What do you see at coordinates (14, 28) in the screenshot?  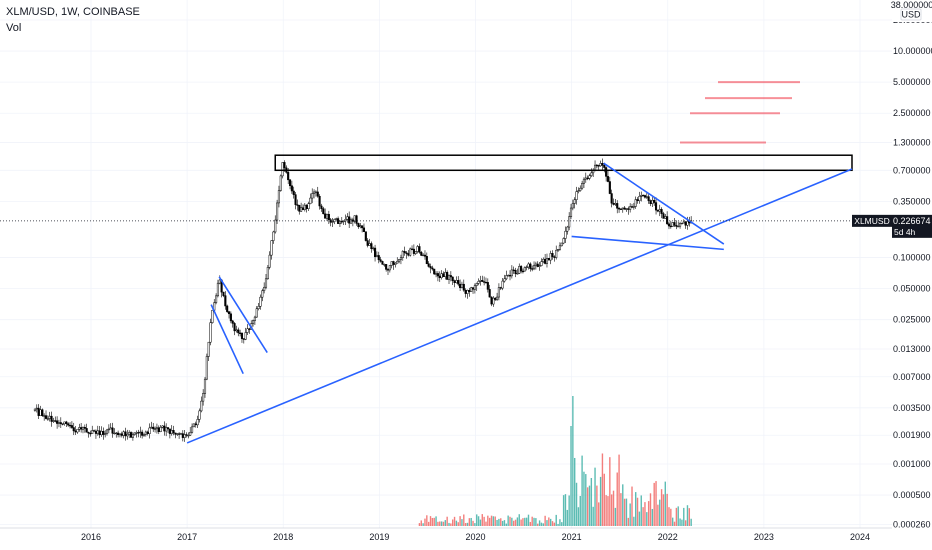 I see `volume-indicator-label: Vol` at bounding box center [14, 28].